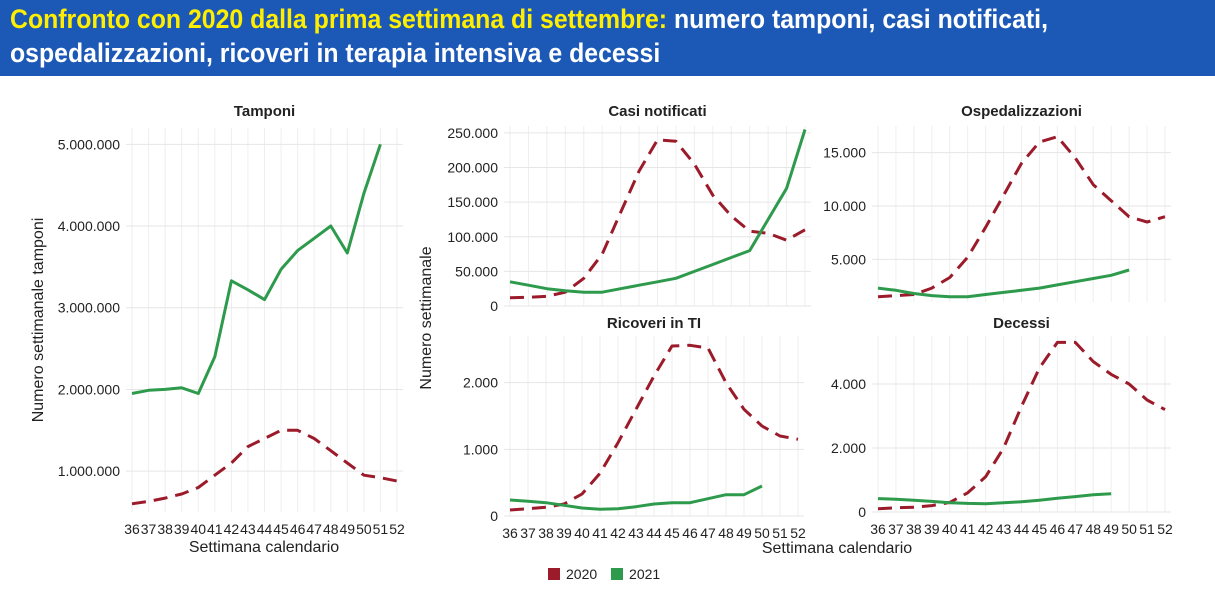 Image resolution: width=1215 pixels, height=594 pixels. What do you see at coordinates (914, 529) in the screenshot?
I see `xtick-label-4-2: 38` at bounding box center [914, 529].